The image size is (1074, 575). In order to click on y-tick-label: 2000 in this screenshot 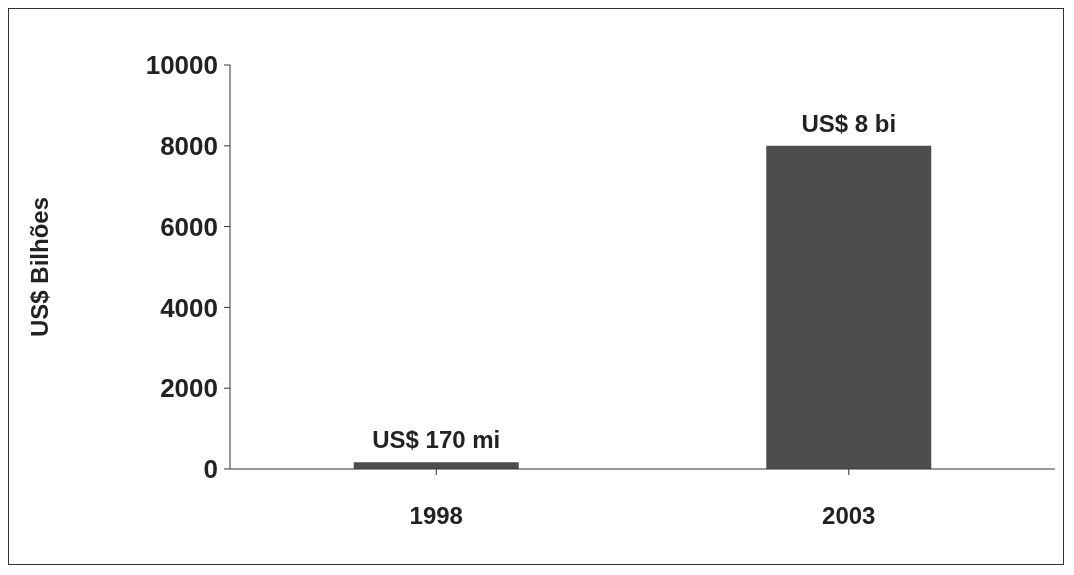, I will do `click(189, 388)`.